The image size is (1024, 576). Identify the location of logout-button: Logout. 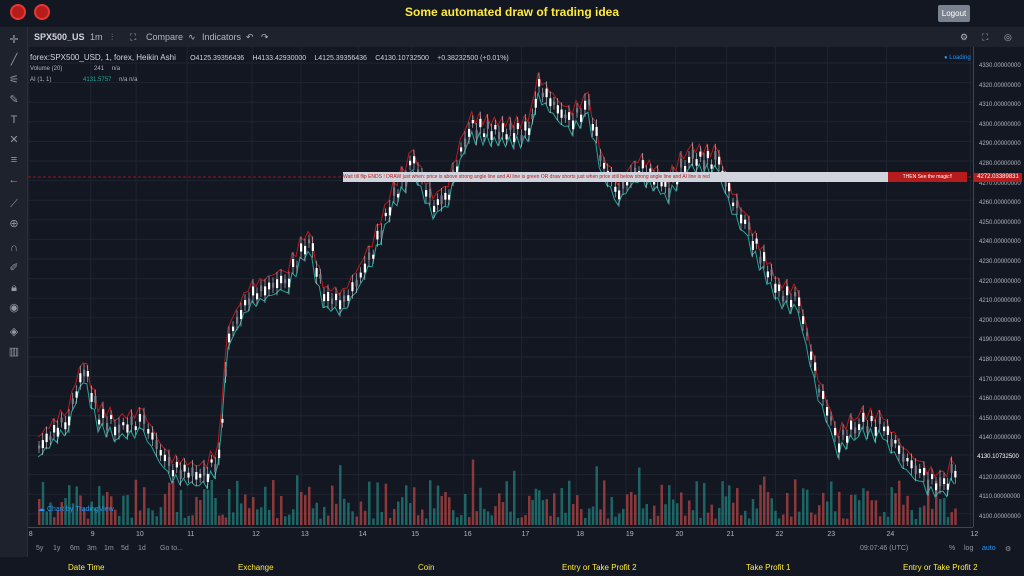
(954, 13).